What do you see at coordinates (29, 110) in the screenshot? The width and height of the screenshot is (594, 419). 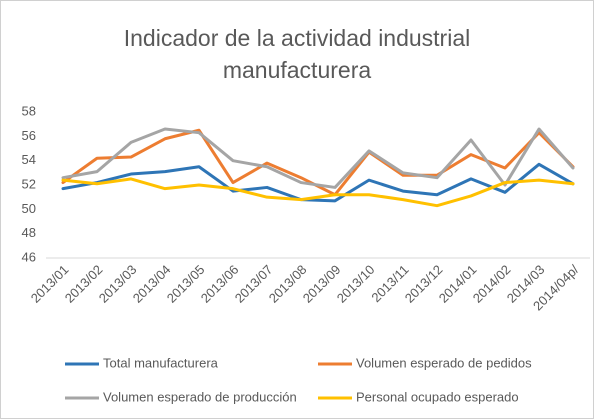 I see `y-tick-label: 58` at bounding box center [29, 110].